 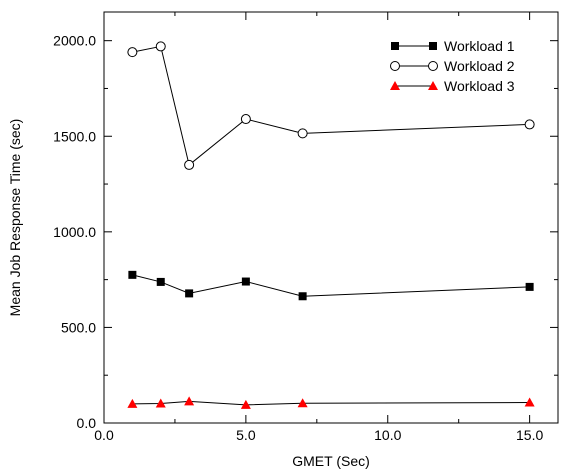 I want to click on legend: Workload 1 Workload 2 Workload 3, so click(x=452, y=66).